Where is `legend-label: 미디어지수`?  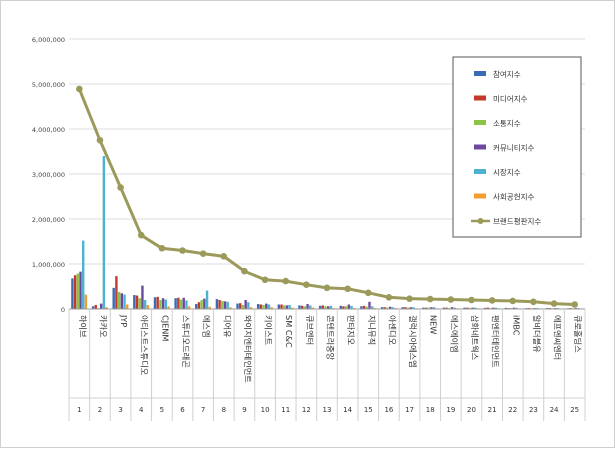 legend-label: 미디어지수 is located at coordinates (510, 99).